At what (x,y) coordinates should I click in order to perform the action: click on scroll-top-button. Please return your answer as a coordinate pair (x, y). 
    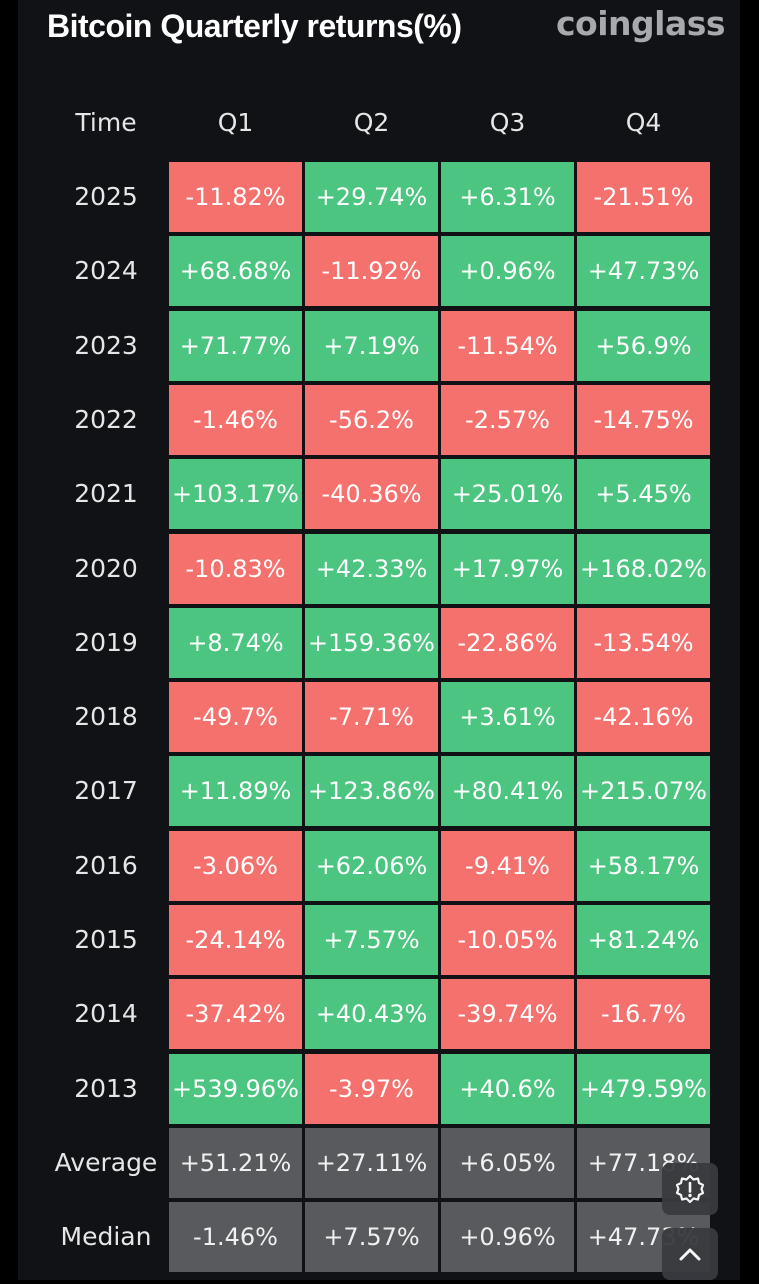
    Looking at the image, I should click on (690, 1254).